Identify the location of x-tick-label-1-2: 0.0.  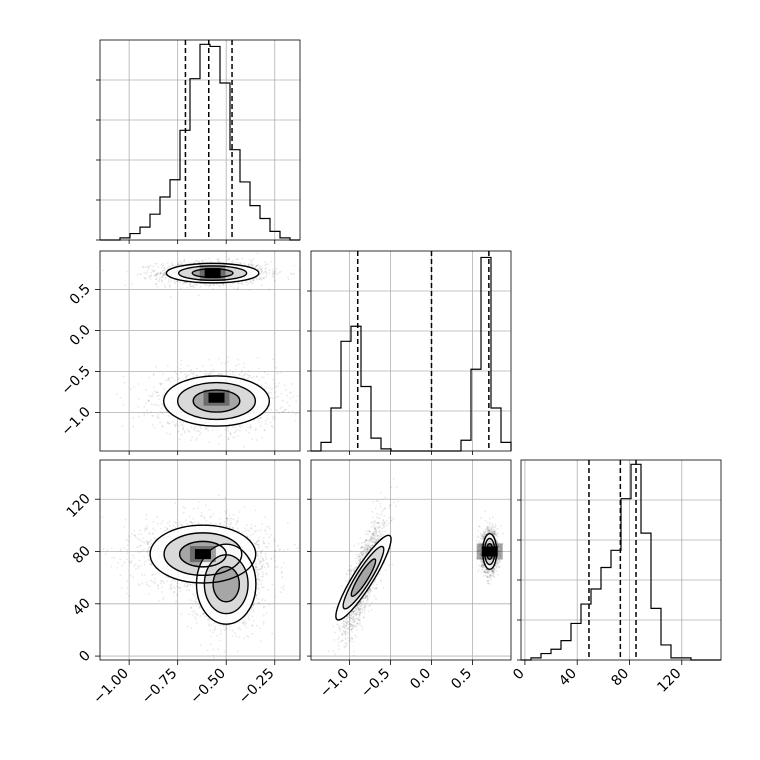
(420, 679).